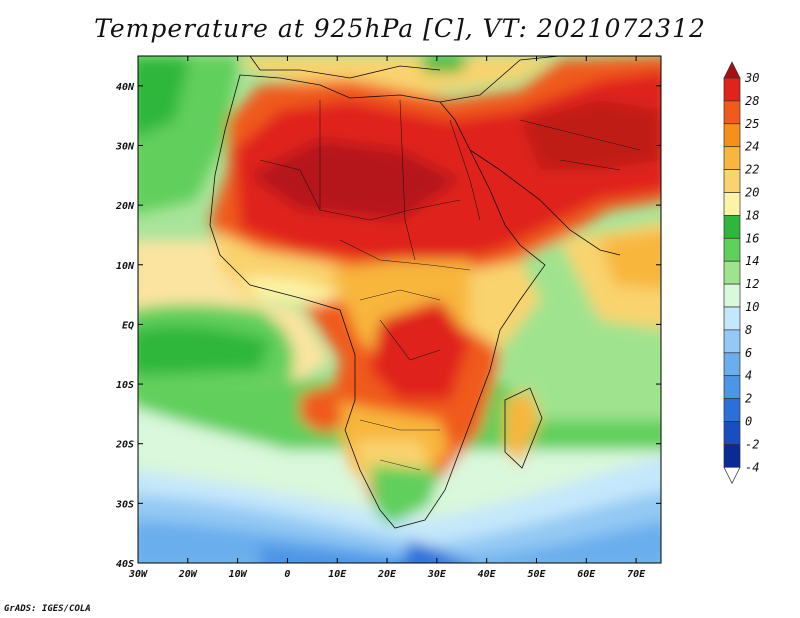  What do you see at coordinates (124, 504) in the screenshot?
I see `y-tick-label: 30S` at bounding box center [124, 504].